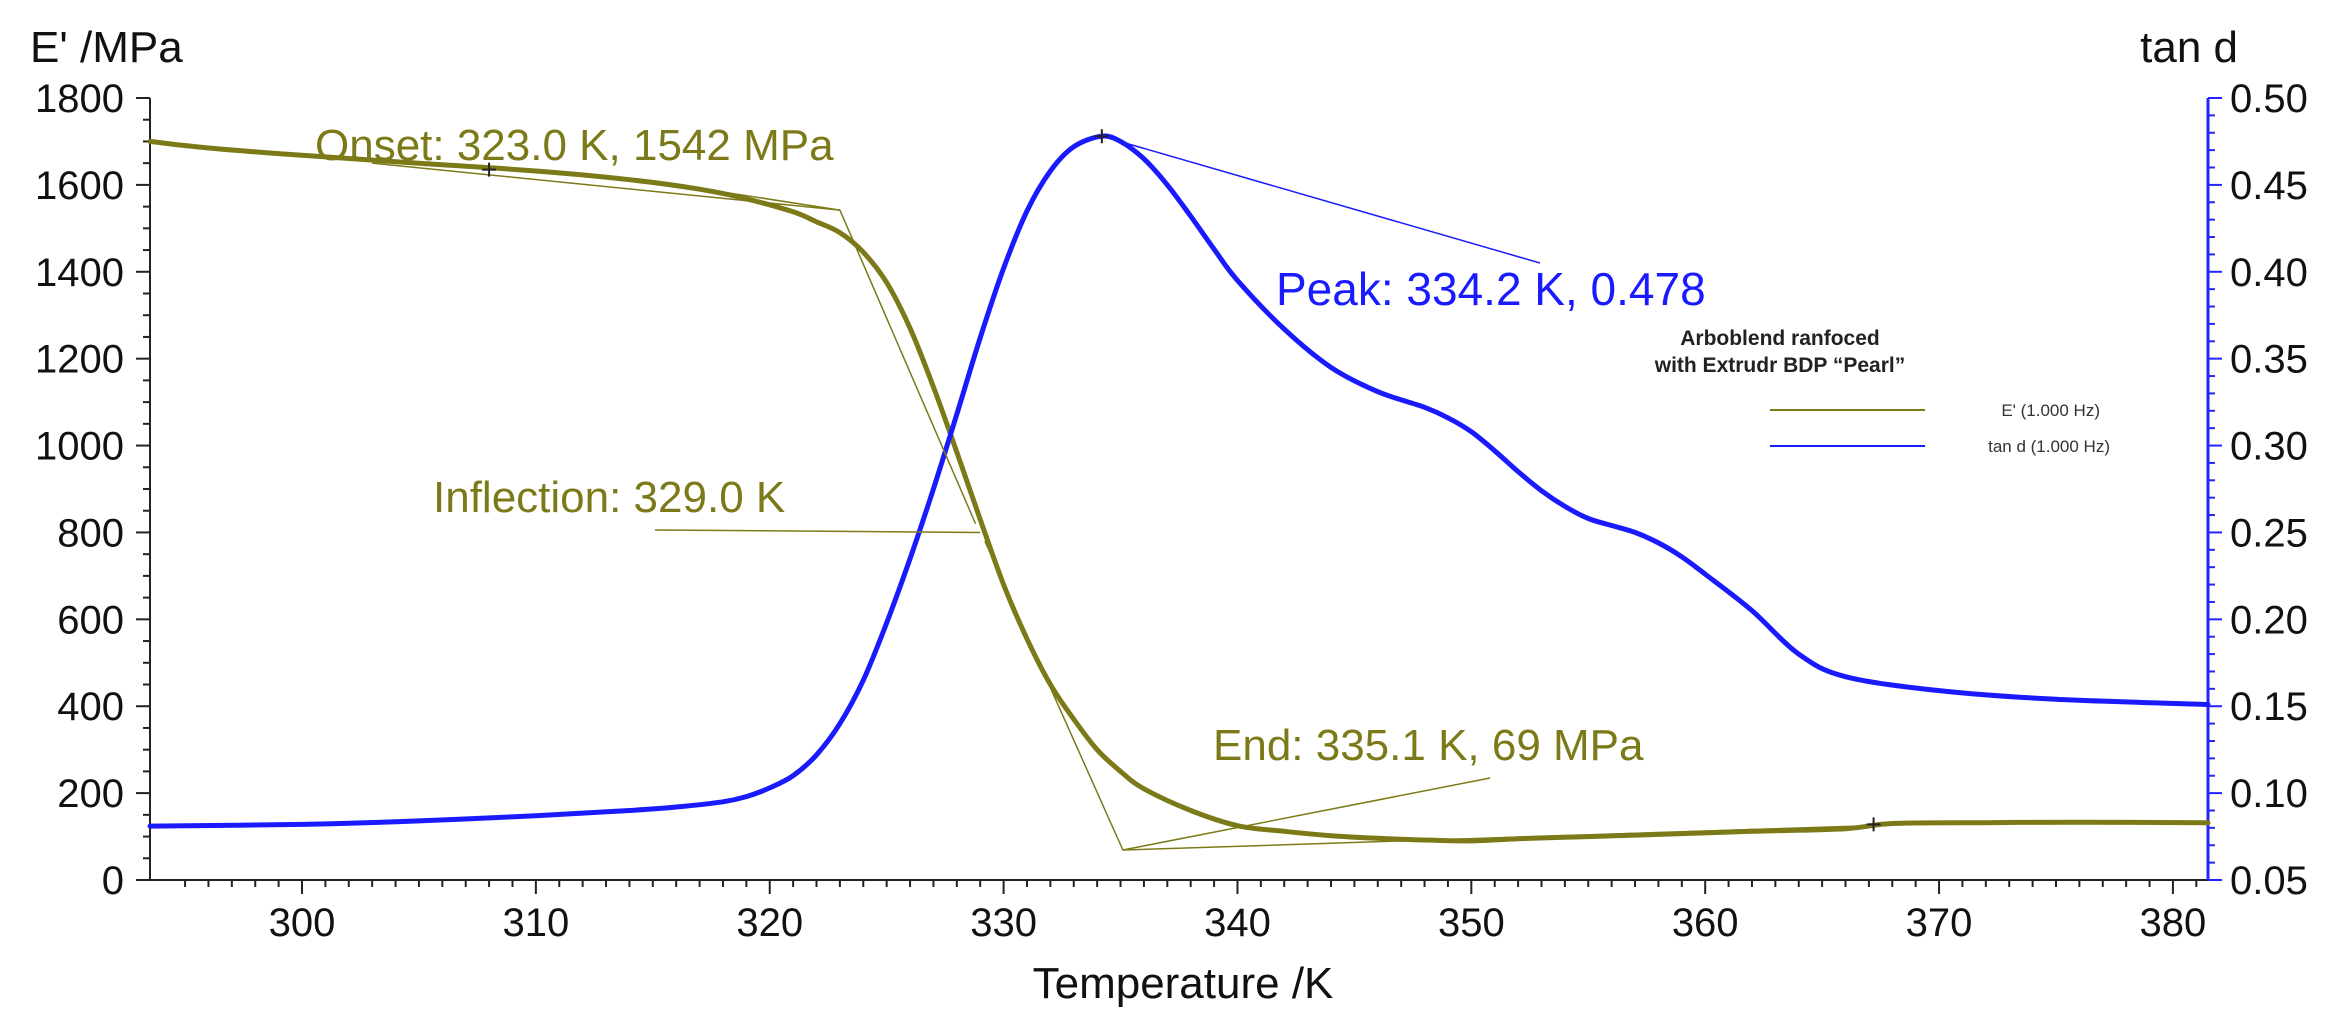 The image size is (2346, 1015). I want to click on storage-marker-start, so click(489, 169).